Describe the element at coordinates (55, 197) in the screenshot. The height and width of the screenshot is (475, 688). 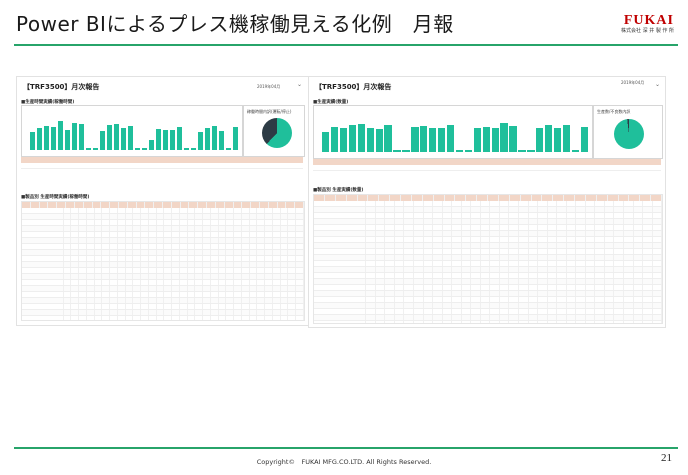
I see `left-section2-title: ■製品別 生産時間実績(稼働時間)` at that location.